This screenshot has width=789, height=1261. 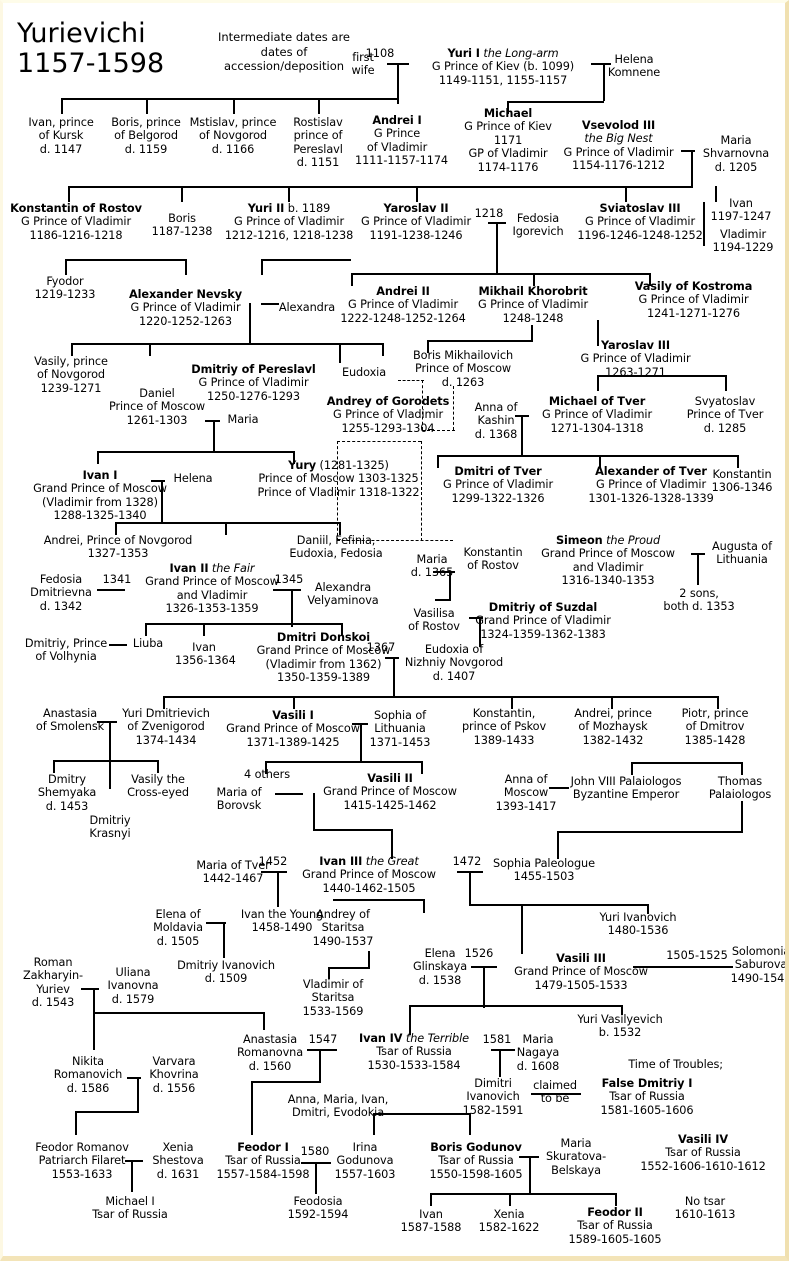 What do you see at coordinates (742, 553) in the screenshot?
I see `node-augusta-lithuania: Augusta of Lithuania` at bounding box center [742, 553].